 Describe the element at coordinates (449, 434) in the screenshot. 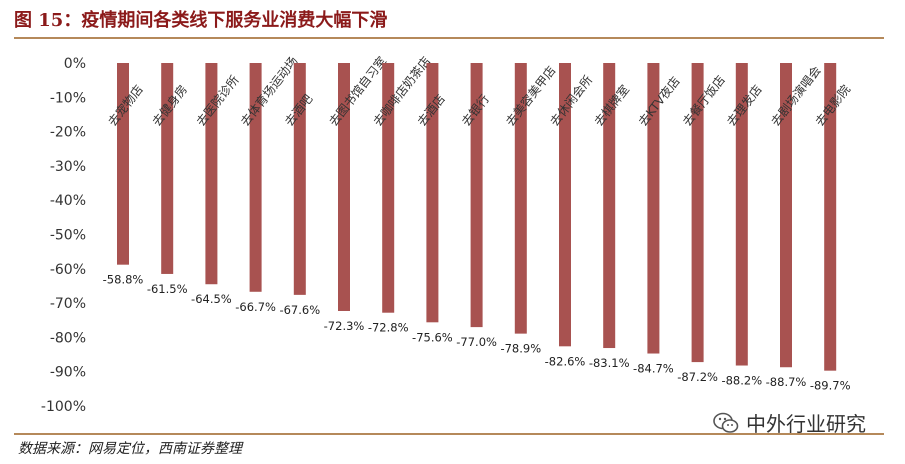

I see `footer-divider` at that location.